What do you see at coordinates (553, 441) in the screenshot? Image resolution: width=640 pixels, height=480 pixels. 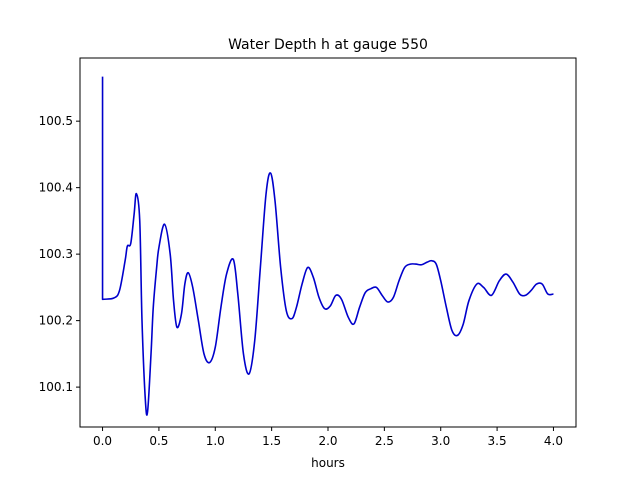 I see `x-tick-label: 4.0` at bounding box center [553, 441].